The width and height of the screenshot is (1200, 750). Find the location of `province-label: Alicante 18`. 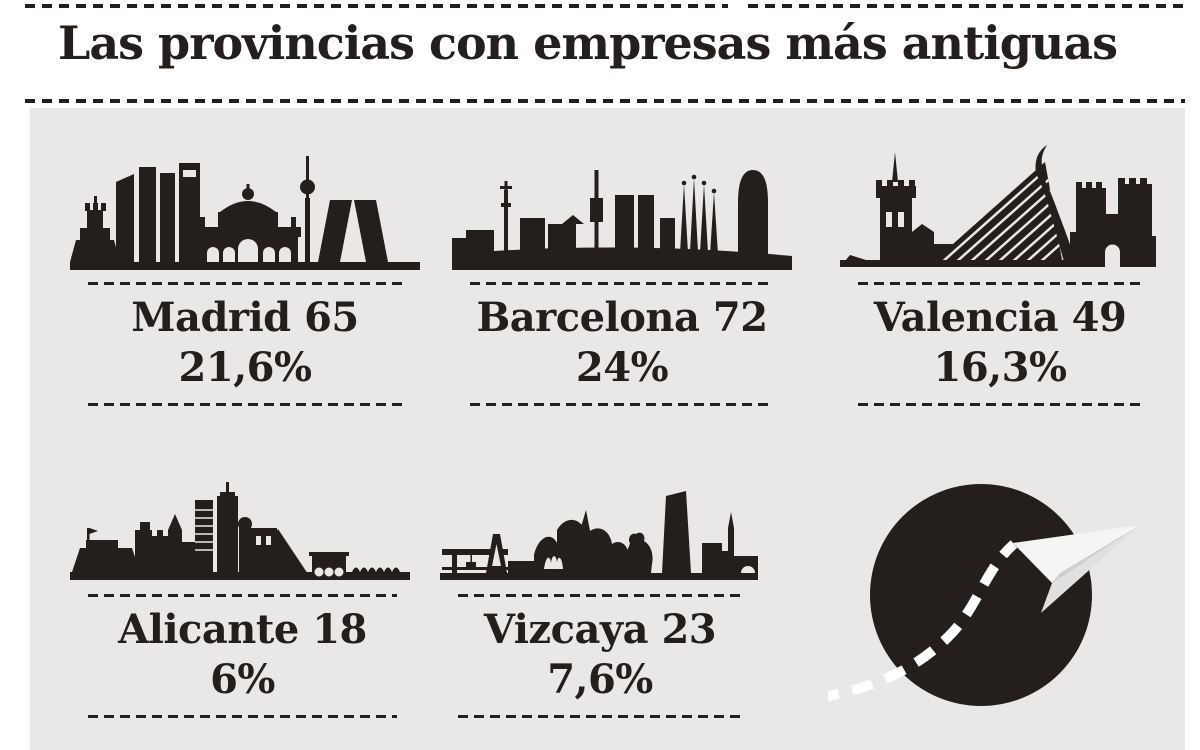

province-label: Alicante 18 is located at coordinates (242, 629).